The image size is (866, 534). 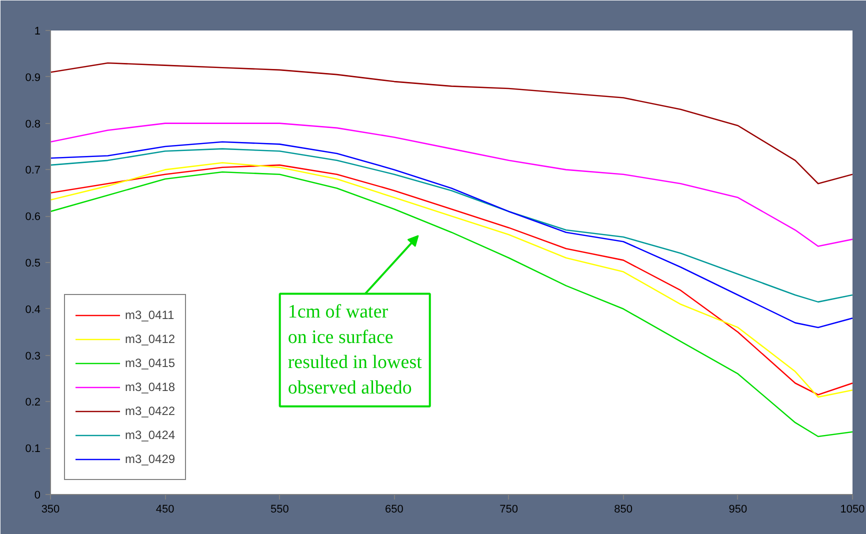 I want to click on legend-label: m3_0415, so click(x=150, y=363).